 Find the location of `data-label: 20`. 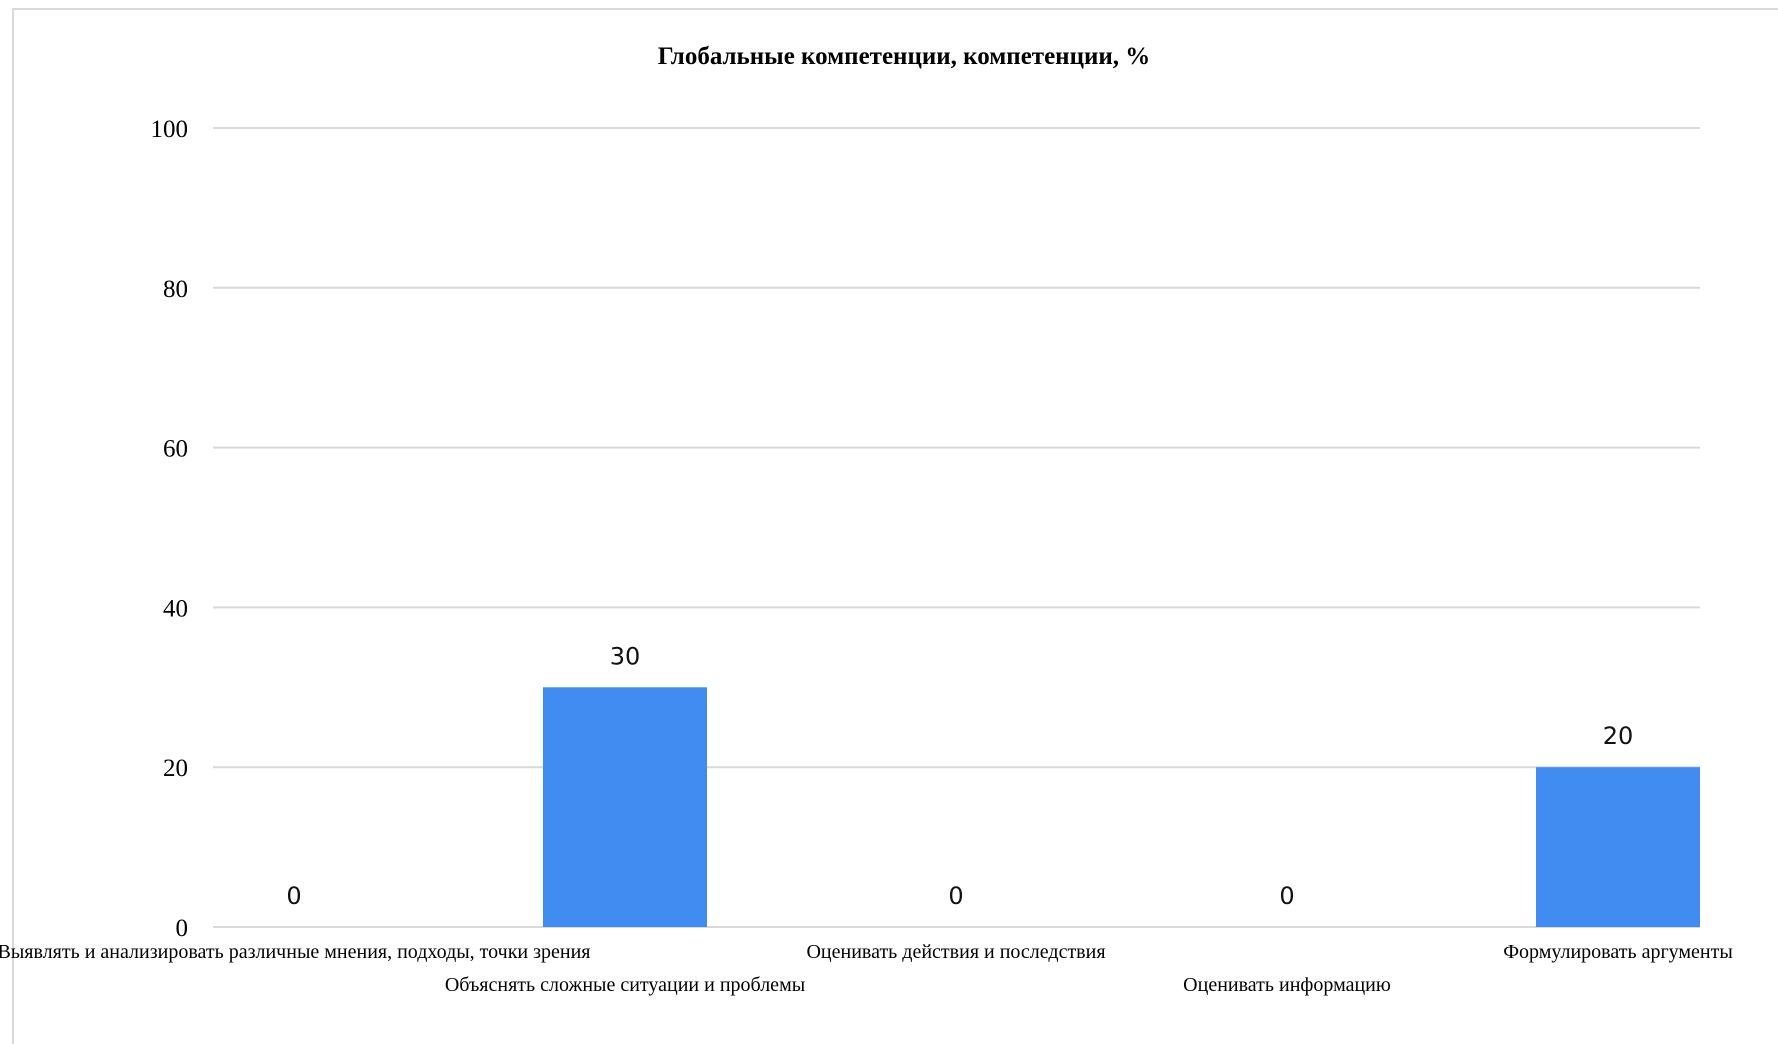

data-label: 20 is located at coordinates (1618, 736).